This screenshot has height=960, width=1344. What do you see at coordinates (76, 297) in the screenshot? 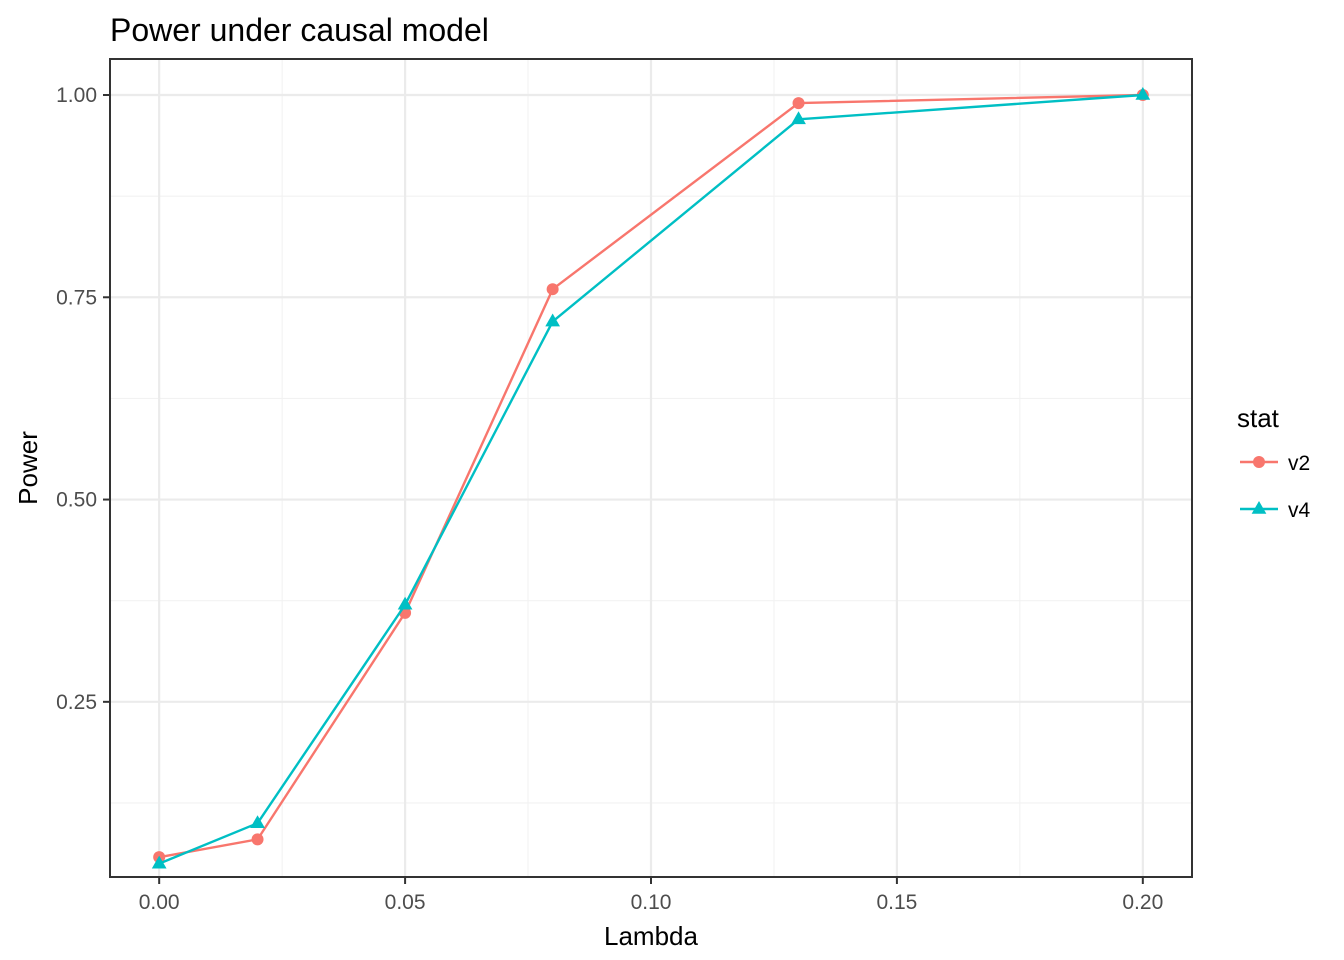
I see `y-tick-label: 0.75` at bounding box center [76, 297].